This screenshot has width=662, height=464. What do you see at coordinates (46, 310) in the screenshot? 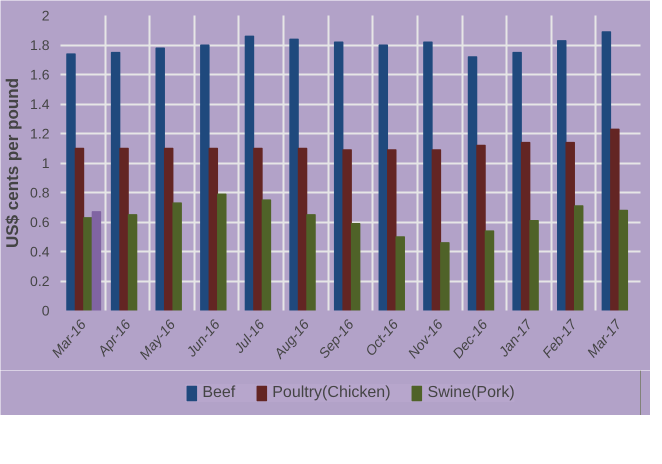
I see `y-tick-label: 0` at bounding box center [46, 310].